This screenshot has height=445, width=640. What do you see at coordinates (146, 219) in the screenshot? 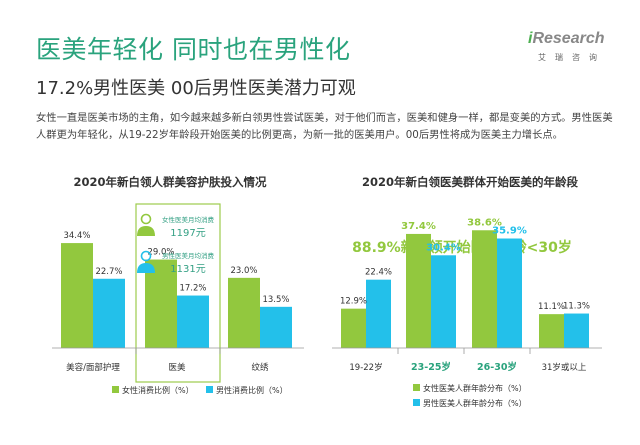
I see `female-user-icon` at bounding box center [146, 219].